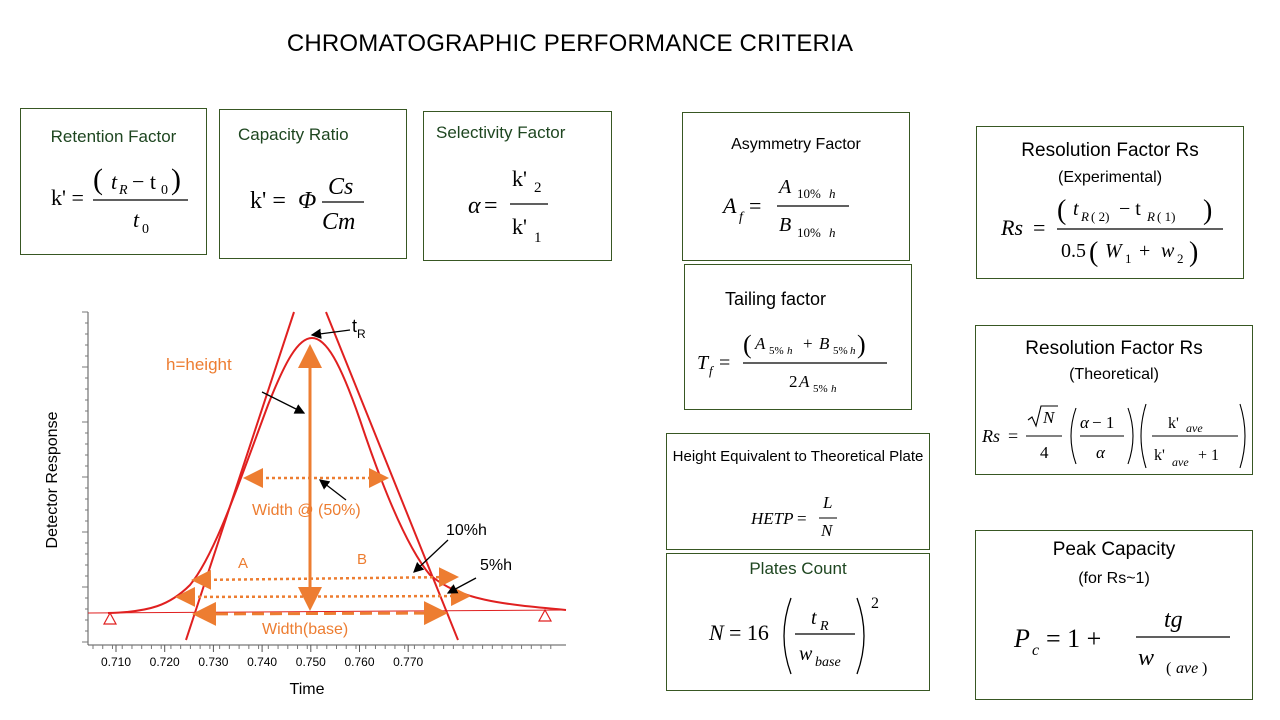  I want to click on svg-text: ( 1), so click(1166, 216).